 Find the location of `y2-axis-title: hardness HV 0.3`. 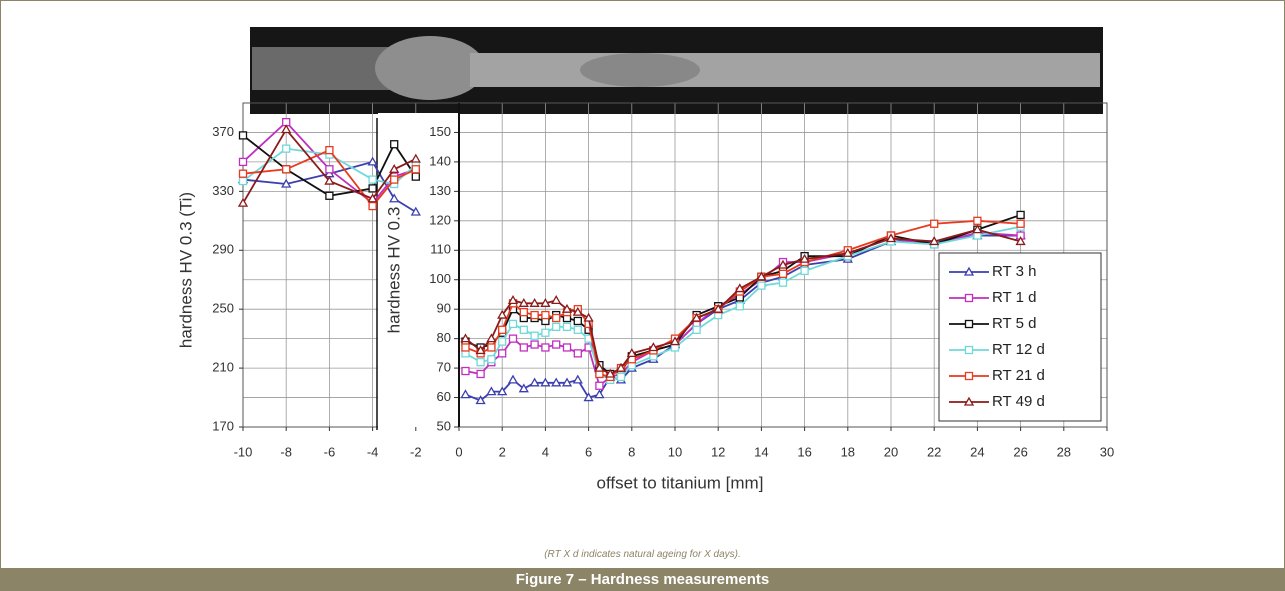

y2-axis-title: hardness HV 0.3 is located at coordinates (393, 270).